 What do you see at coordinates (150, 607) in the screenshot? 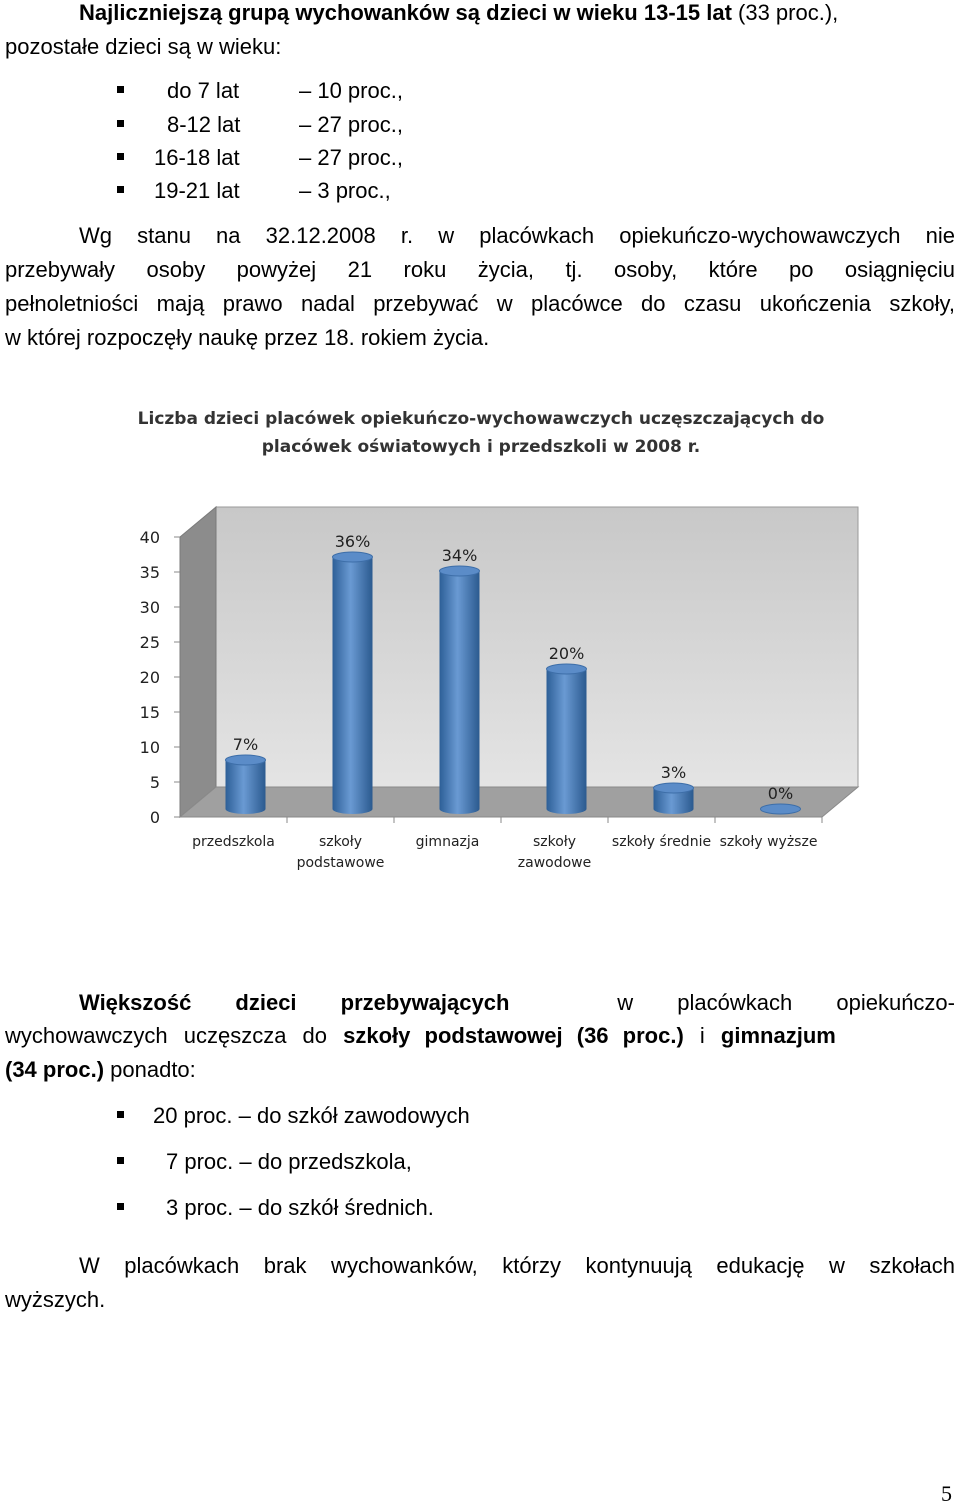
I see `y-tick-label: 30` at bounding box center [150, 607].